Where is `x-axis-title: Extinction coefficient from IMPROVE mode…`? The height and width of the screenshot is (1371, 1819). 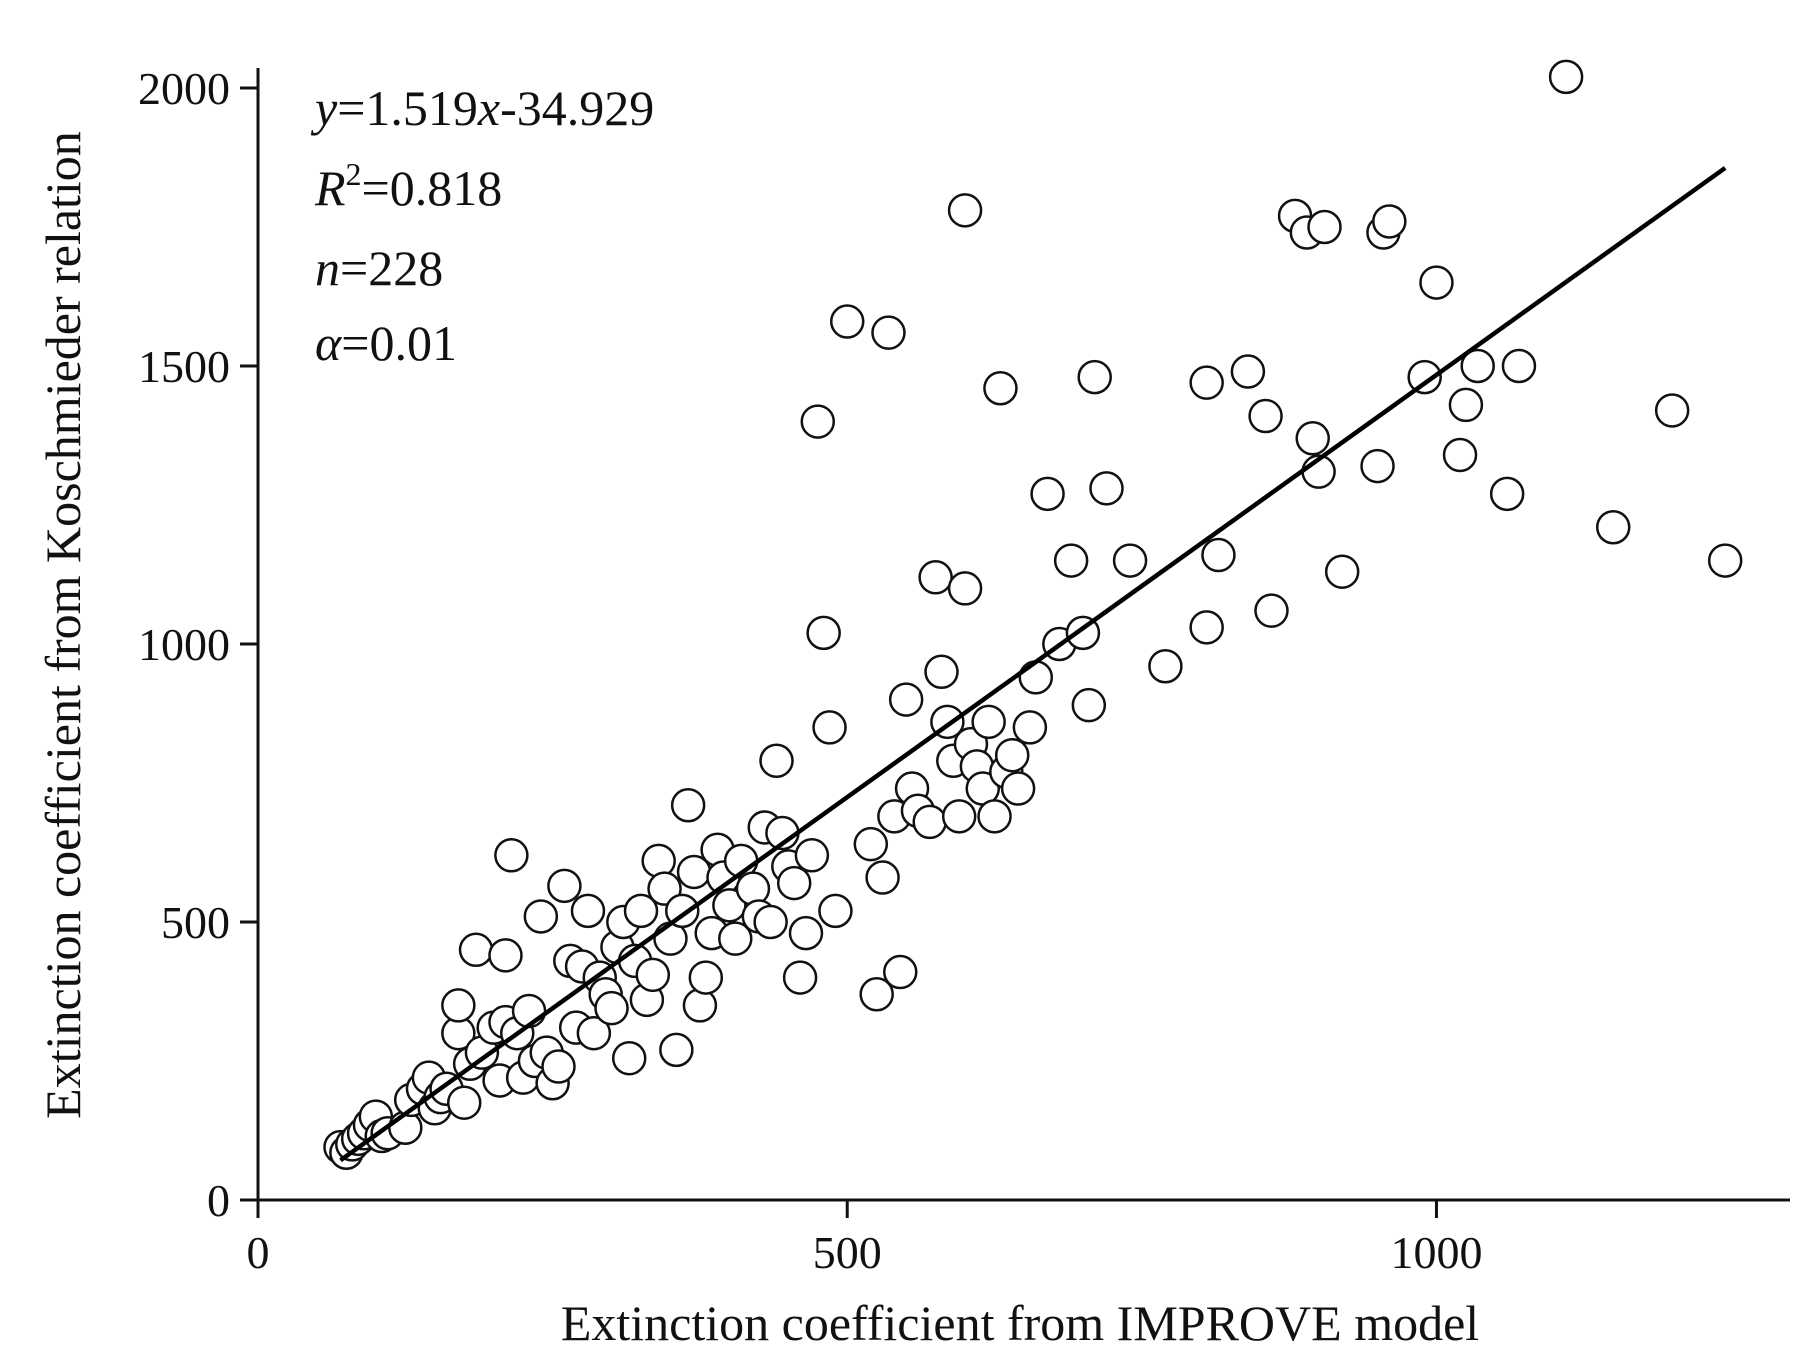
x-axis-title: Extinction coefficient from IMPROVE mode… is located at coordinates (1020, 1323).